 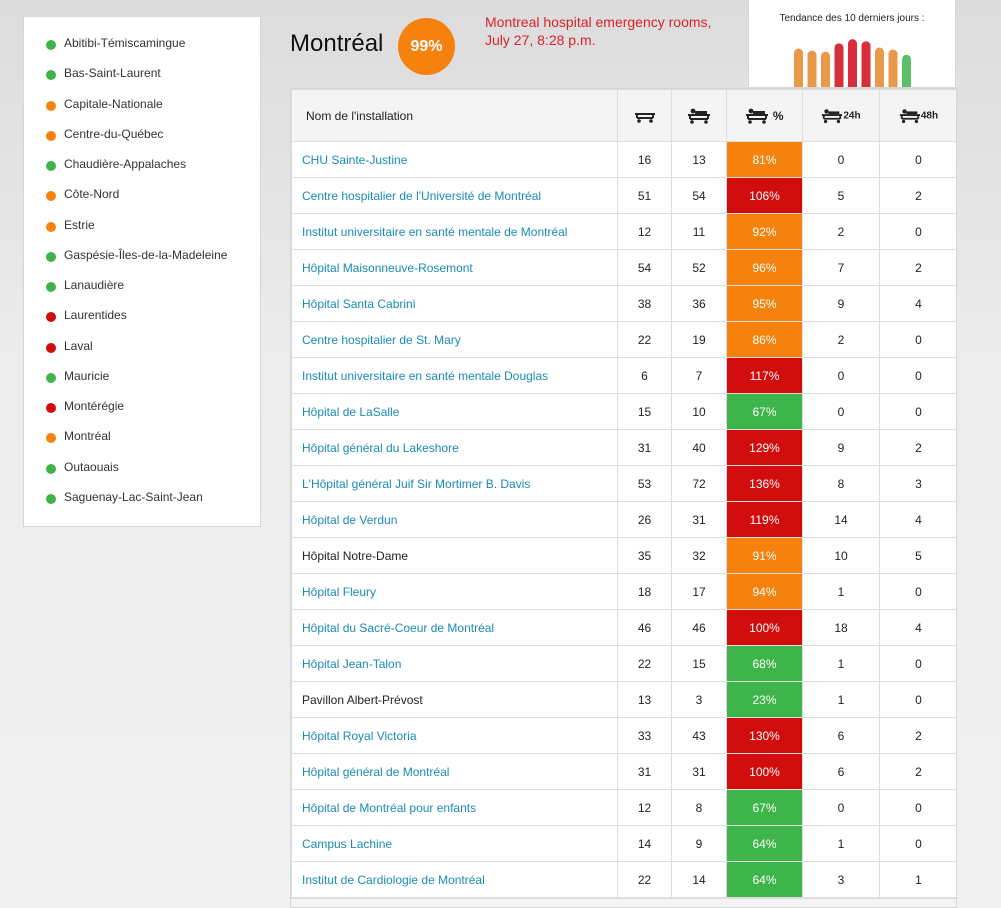 I want to click on hospital-name: Centre hospitalier de St. Mary, so click(x=454, y=339).